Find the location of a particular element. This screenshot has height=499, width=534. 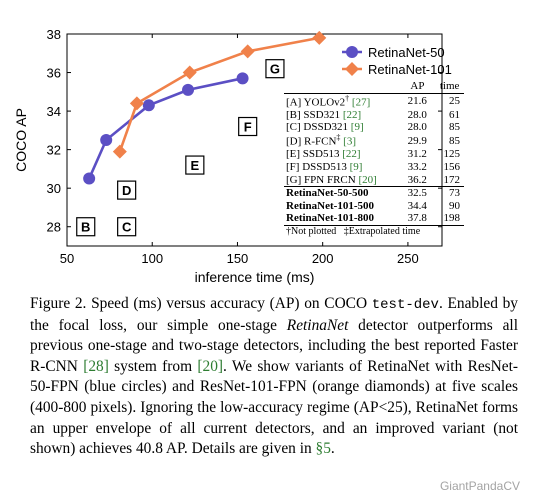

table-cell-method: [G] FPN FRCN [20] is located at coordinates (342, 179).